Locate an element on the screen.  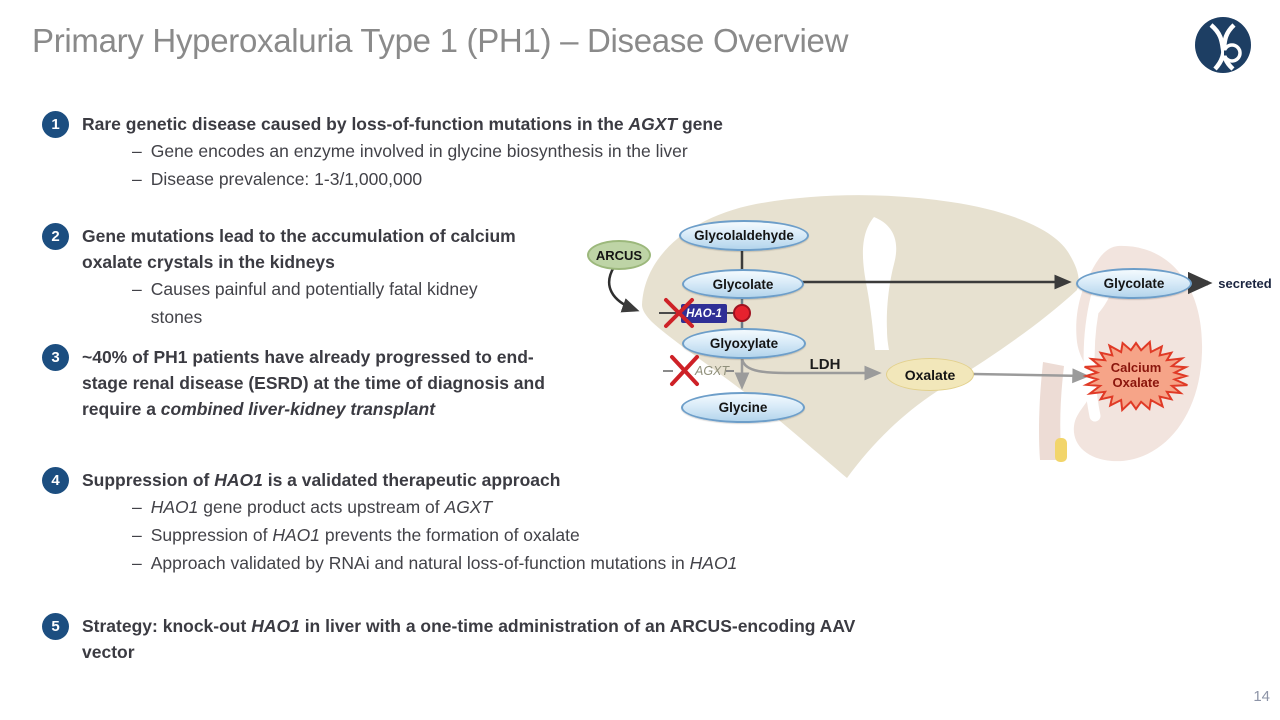
calcium-oxalate-label: Calcium Oxalate is located at coordinates (1136, 376).